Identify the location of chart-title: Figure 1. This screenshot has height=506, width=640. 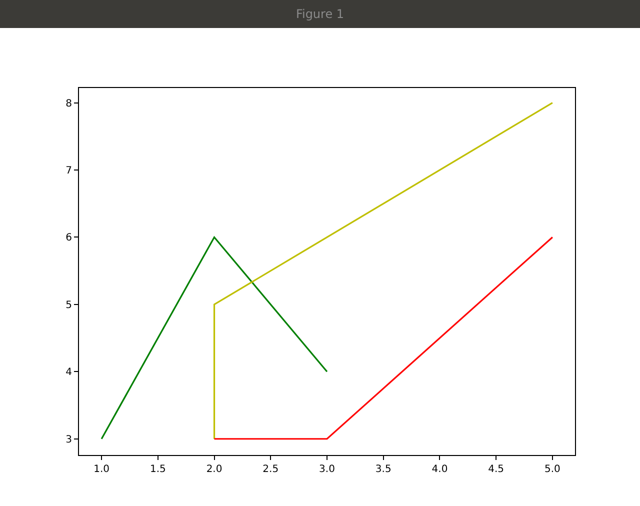
(320, 14).